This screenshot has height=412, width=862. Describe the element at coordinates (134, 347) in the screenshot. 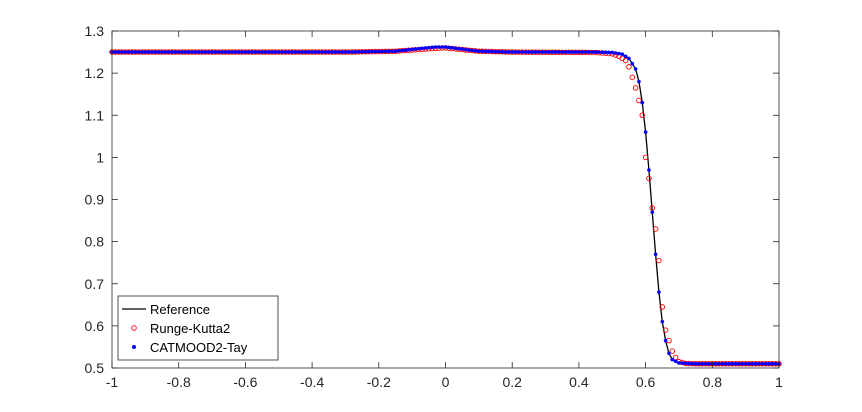

I see `legend-swatch` at that location.